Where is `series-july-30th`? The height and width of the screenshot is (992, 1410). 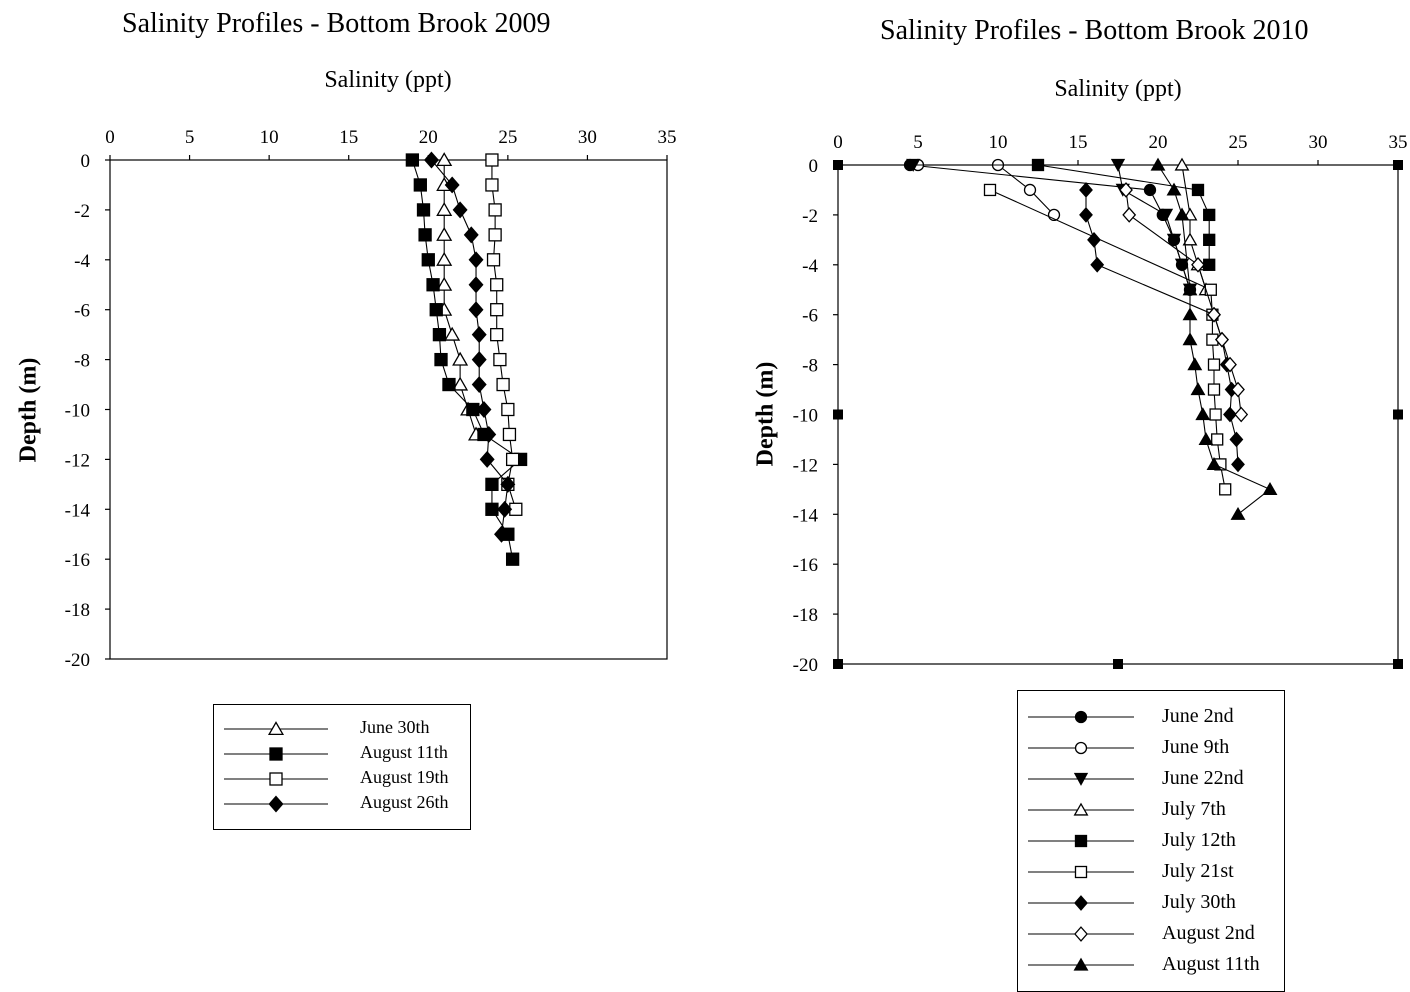
series-july-30th is located at coordinates (1162, 327).